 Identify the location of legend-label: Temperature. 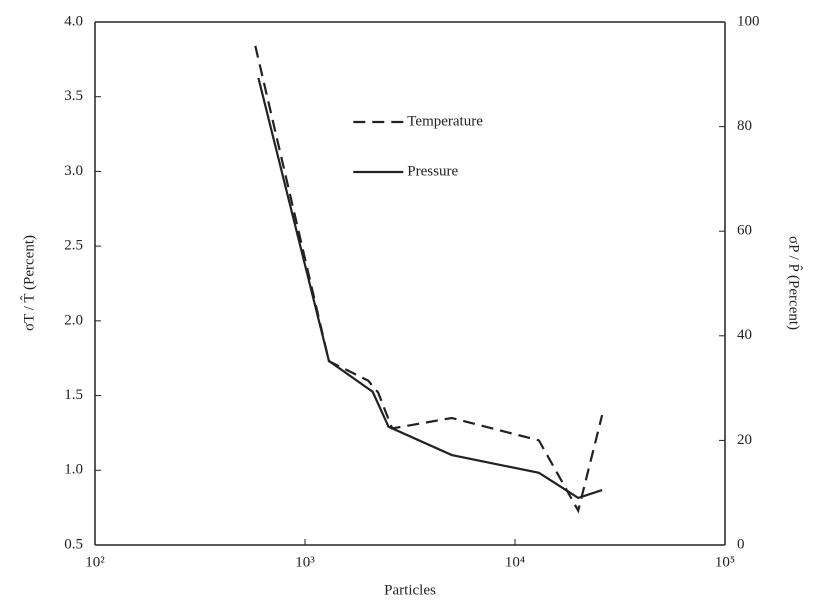
(445, 121).